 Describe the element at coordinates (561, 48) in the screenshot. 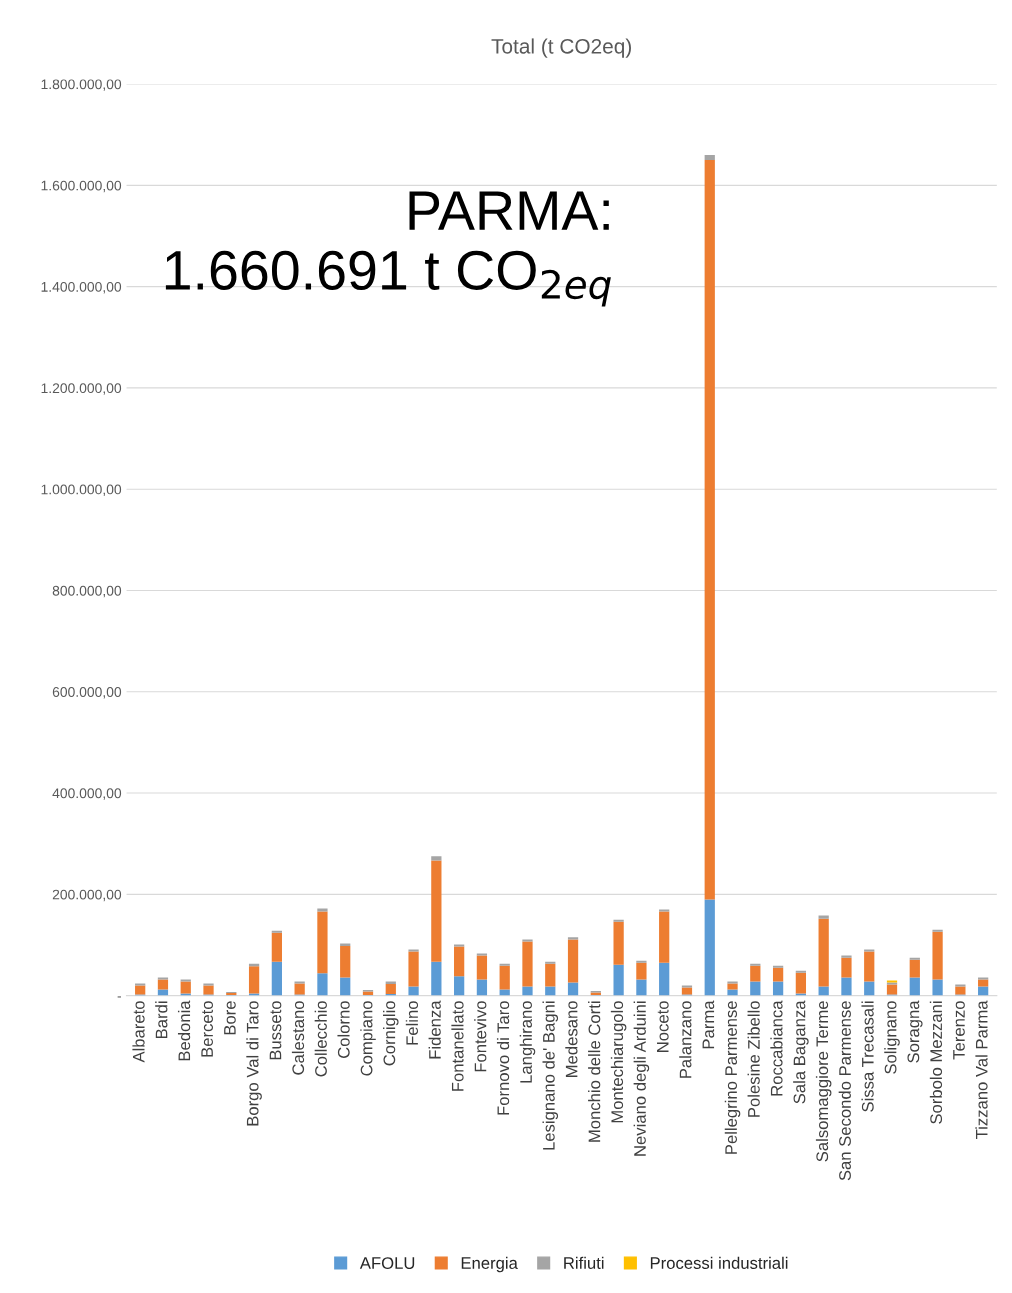

I see `chart-title: Total (t CO2eq)` at that location.